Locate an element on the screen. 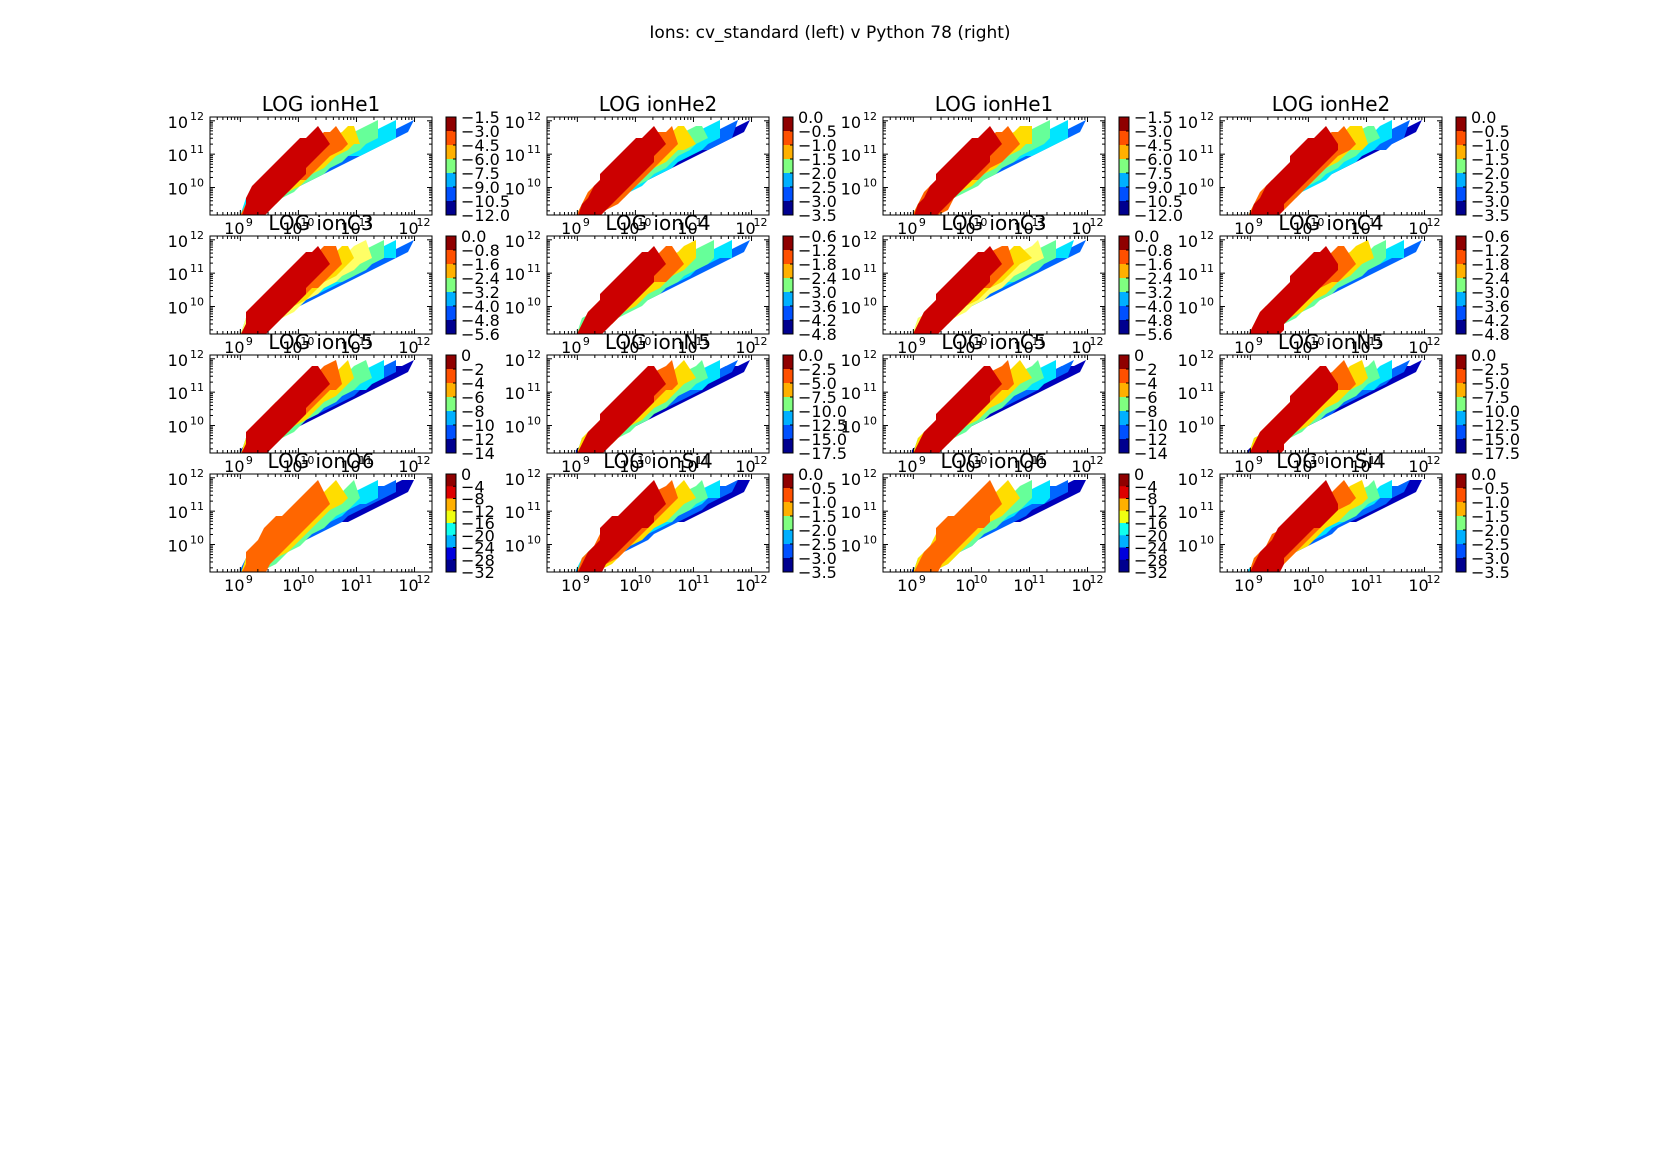 The height and width of the screenshot is (1164, 1660). colorbar-tick-label: −2.4 is located at coordinates (817, 278).